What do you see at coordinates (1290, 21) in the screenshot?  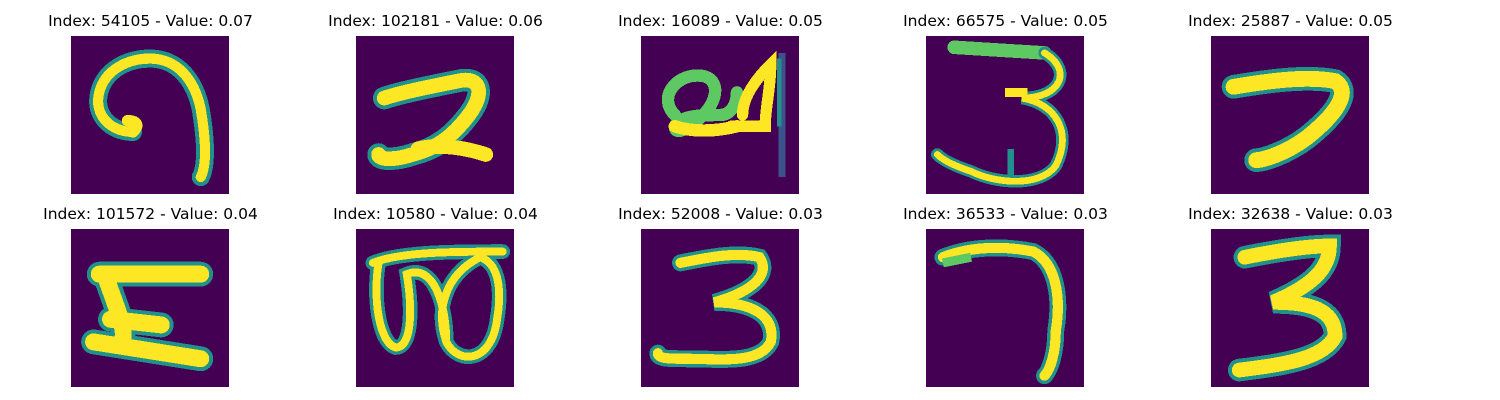 I see `panel-title: Index: 25887 - Value: 0.05` at bounding box center [1290, 21].